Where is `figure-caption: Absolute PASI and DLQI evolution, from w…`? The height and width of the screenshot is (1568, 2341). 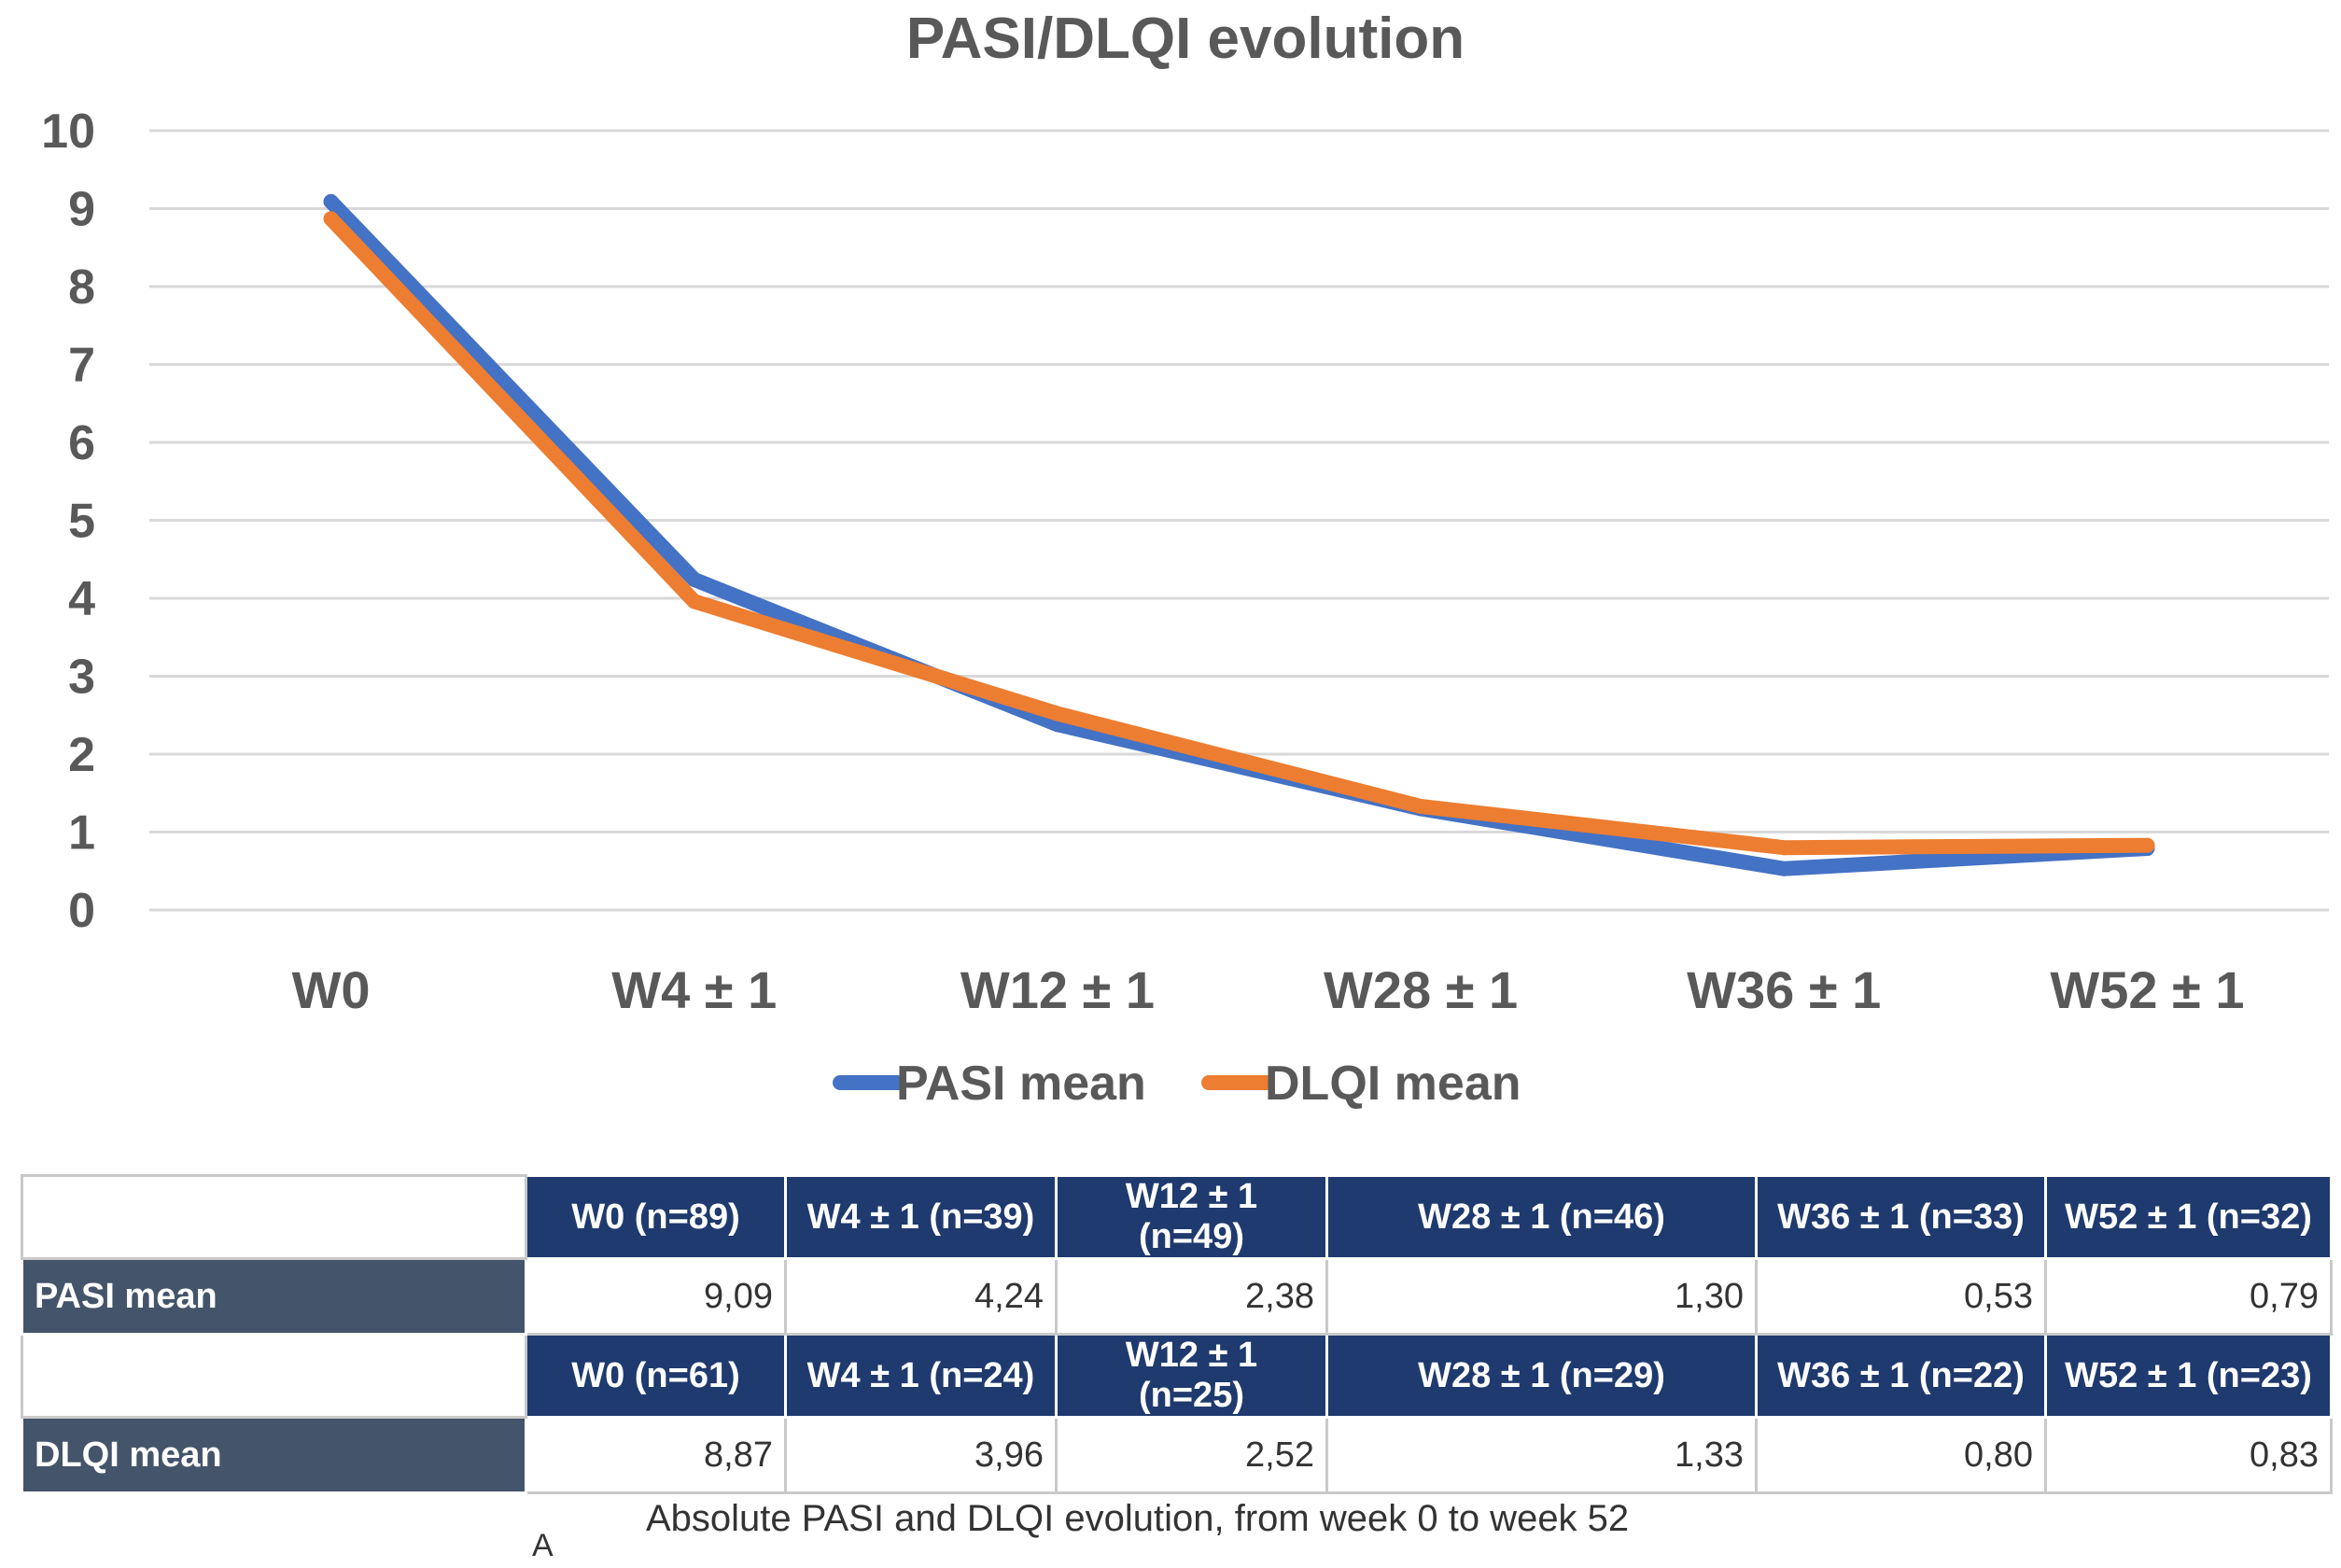
figure-caption: Absolute PASI and DLQI evolution, from w… is located at coordinates (1138, 1518).